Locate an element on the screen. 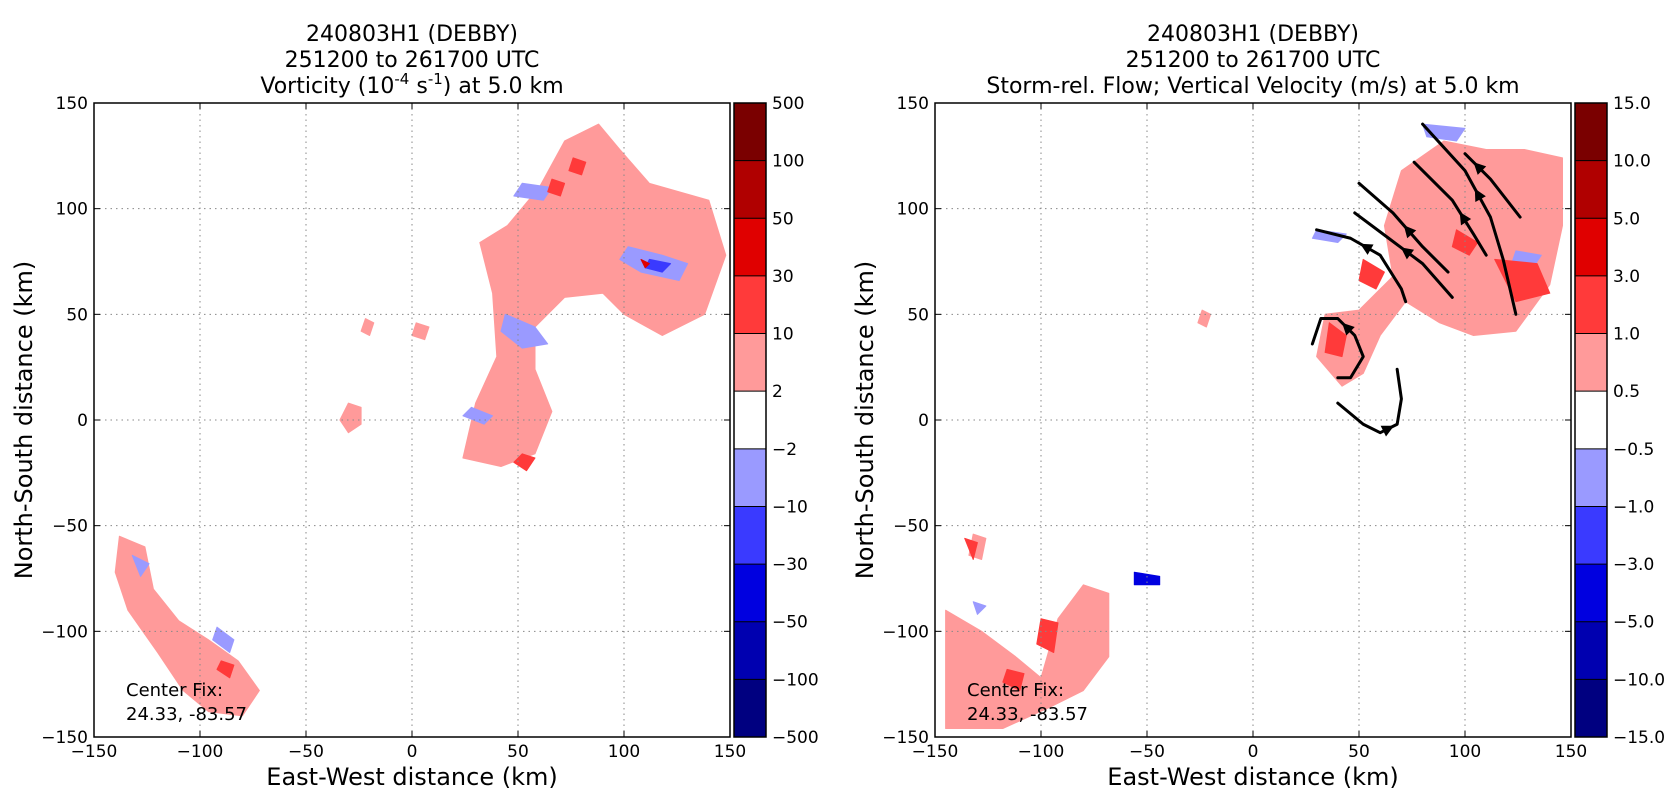 This screenshot has width=1677, height=797. colorbar-label: −5.0 is located at coordinates (1633, 623).